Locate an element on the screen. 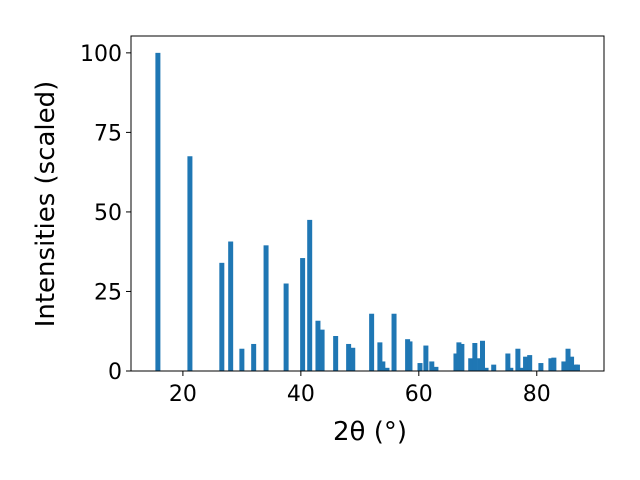 The width and height of the screenshot is (640, 480). x-tick-label: 20 is located at coordinates (183, 394).